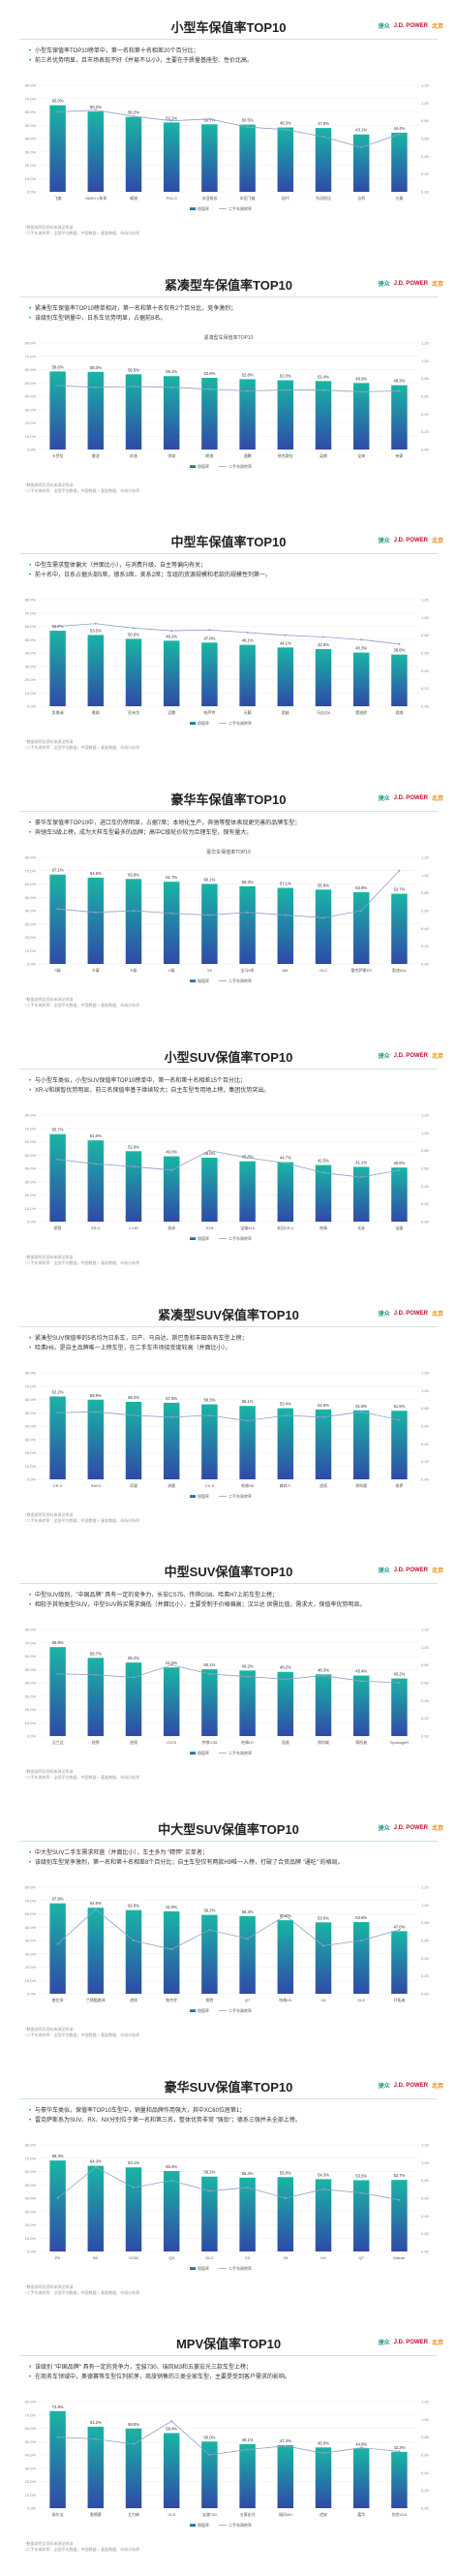 The height and width of the screenshot is (2576, 457). Describe the element at coordinates (285, 1485) in the screenshot. I see `x-tick-label: 森林人` at that location.